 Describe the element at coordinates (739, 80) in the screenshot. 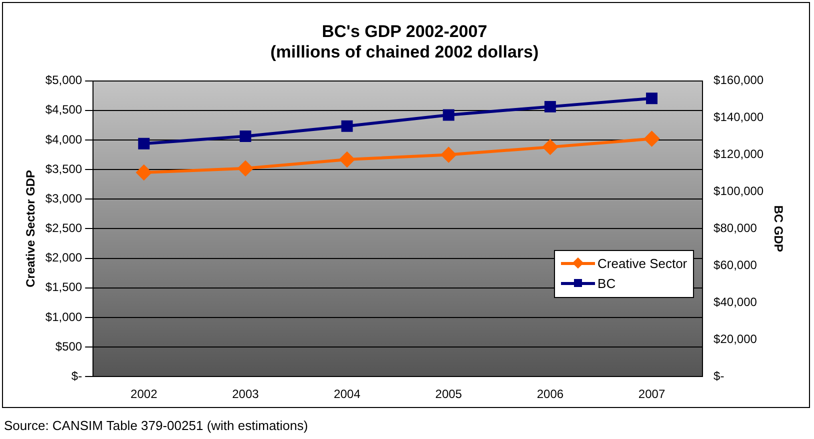

I see `y2-tick-label: $160,000` at that location.